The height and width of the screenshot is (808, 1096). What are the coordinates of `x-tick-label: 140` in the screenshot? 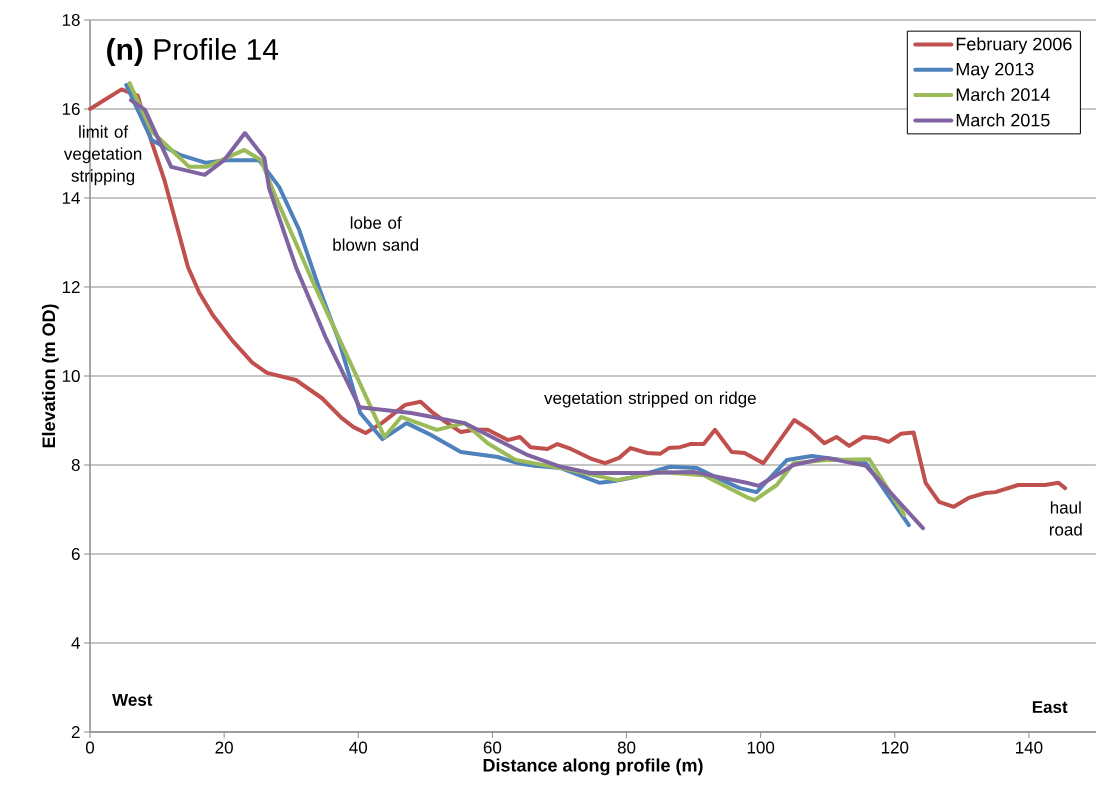 It's located at (1029, 747).